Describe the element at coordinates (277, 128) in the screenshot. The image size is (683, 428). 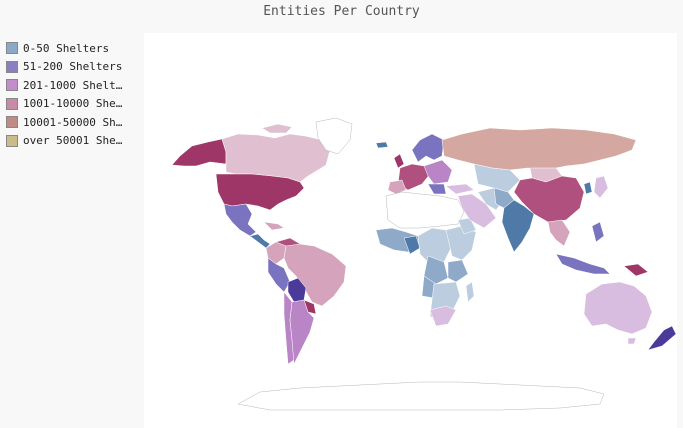
I see `country-canada-islands` at that location.